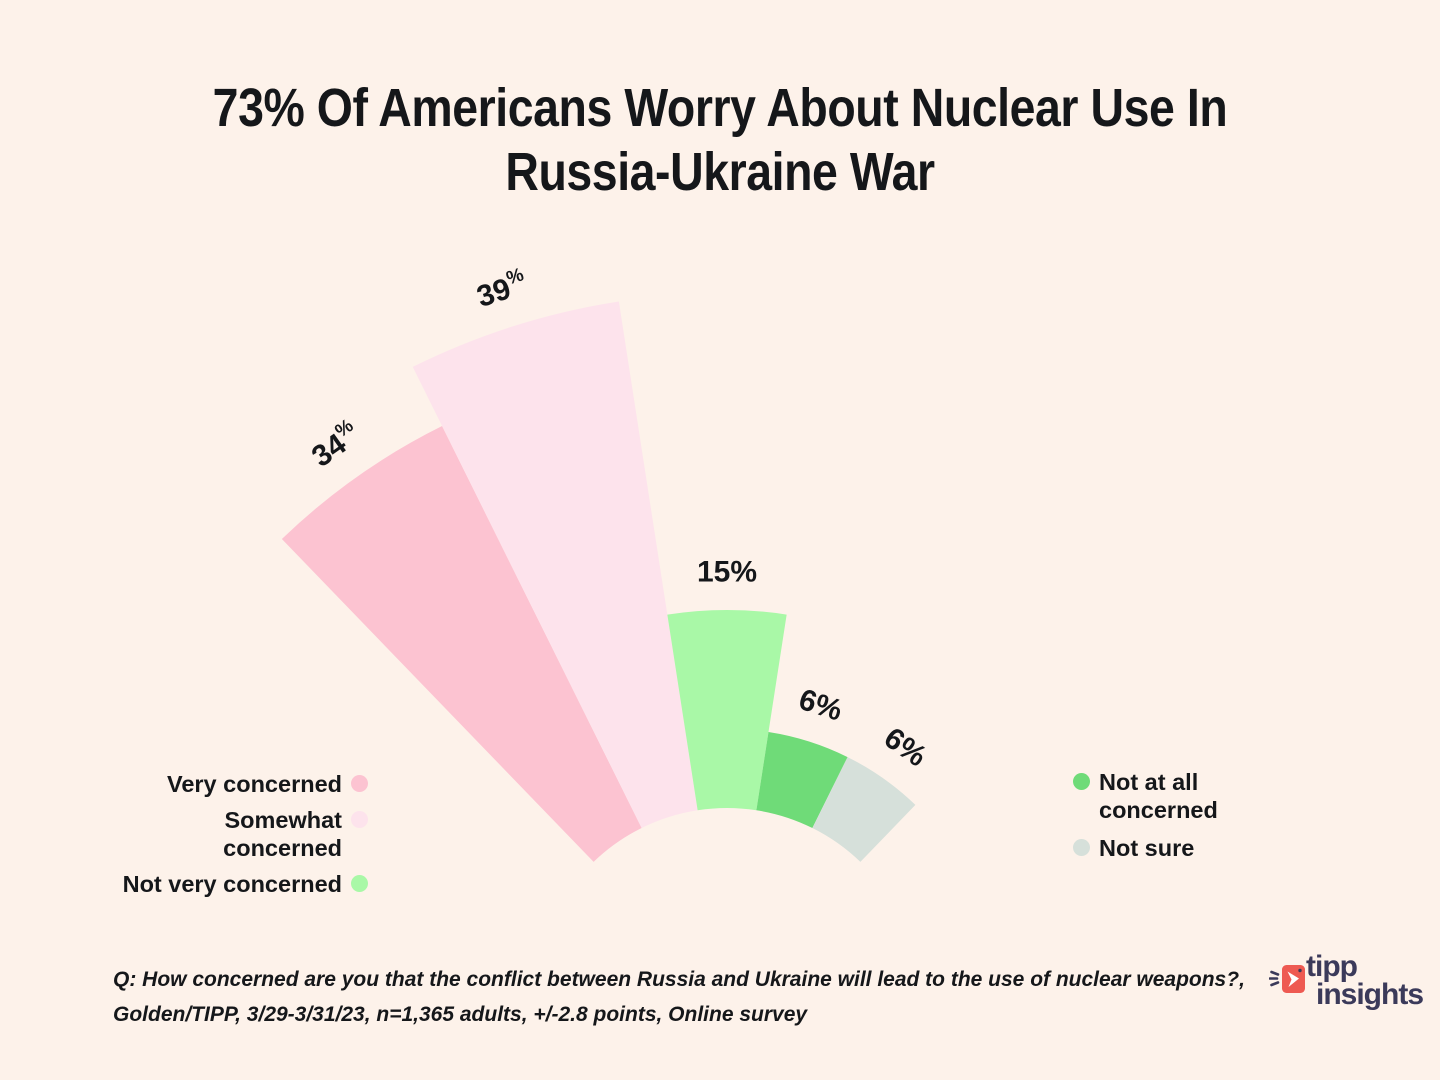 This screenshot has width=1440, height=1080. I want to click on wedge-label-not-very-concerned: 15%, so click(727, 572).